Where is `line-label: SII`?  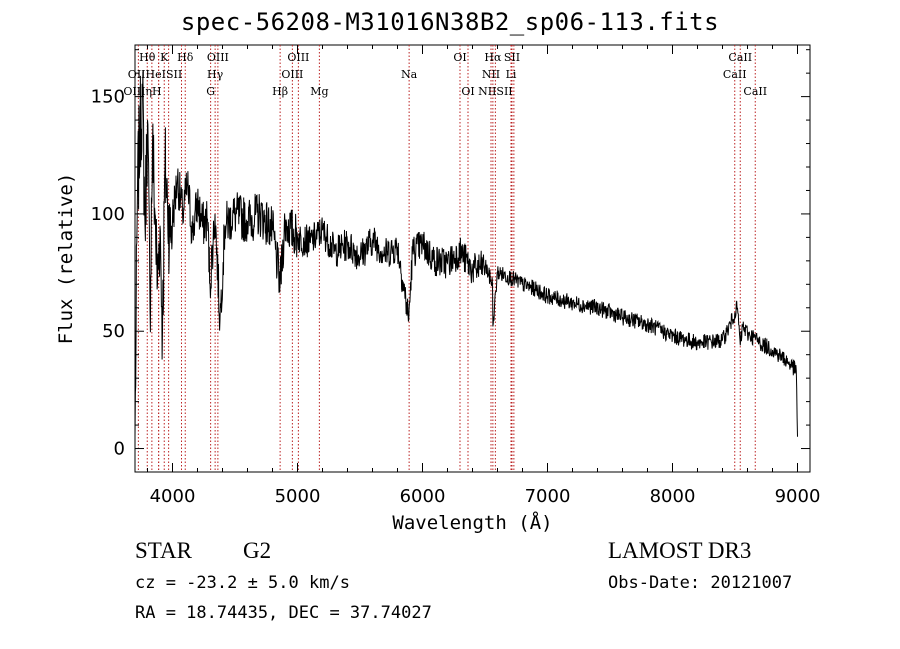 line-label: SII is located at coordinates (512, 57).